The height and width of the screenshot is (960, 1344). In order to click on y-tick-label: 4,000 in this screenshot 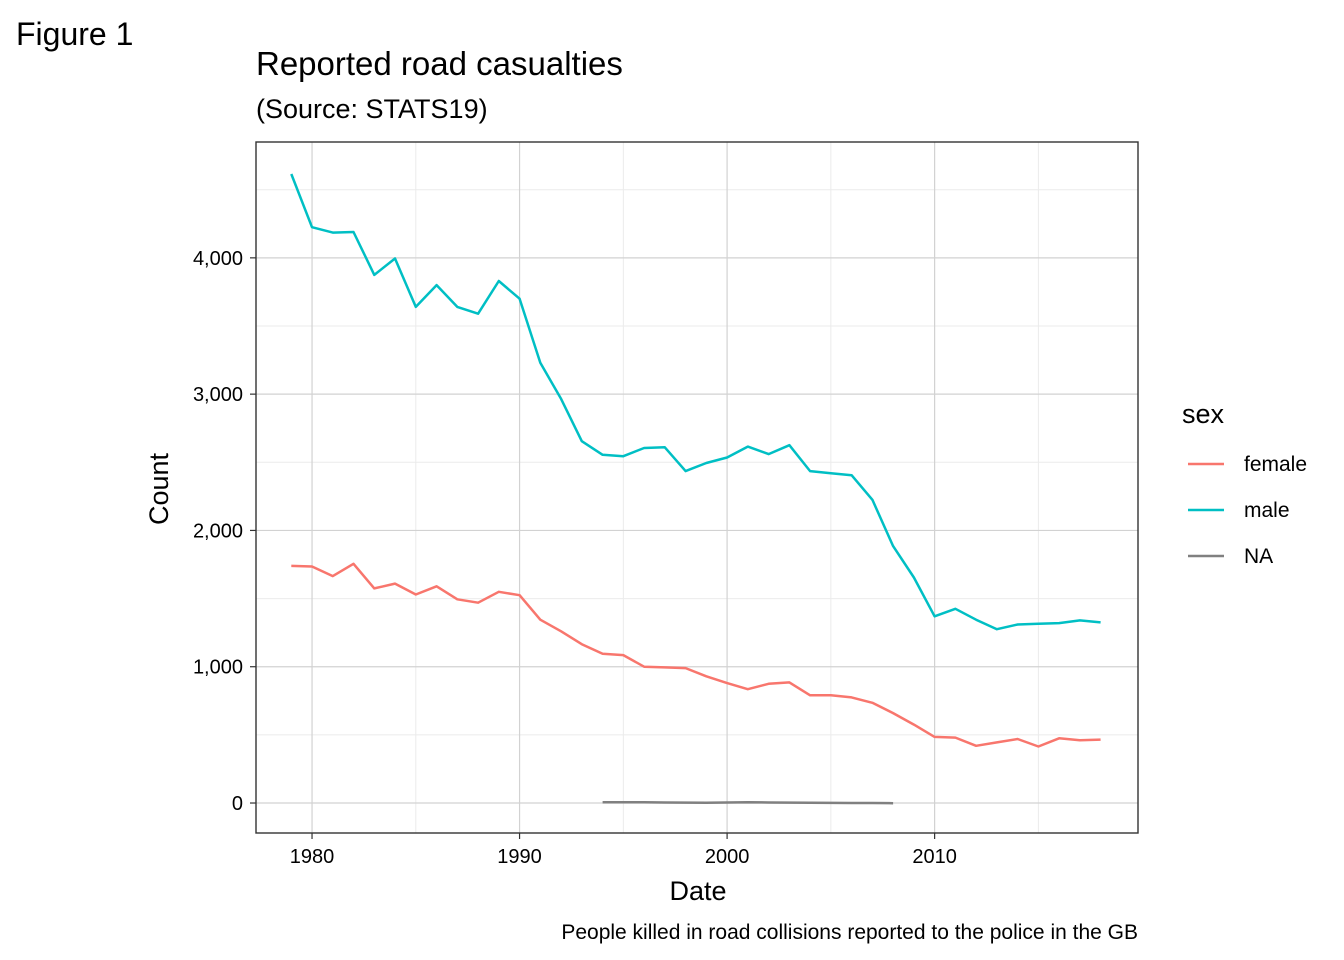, I will do `click(218, 259)`.